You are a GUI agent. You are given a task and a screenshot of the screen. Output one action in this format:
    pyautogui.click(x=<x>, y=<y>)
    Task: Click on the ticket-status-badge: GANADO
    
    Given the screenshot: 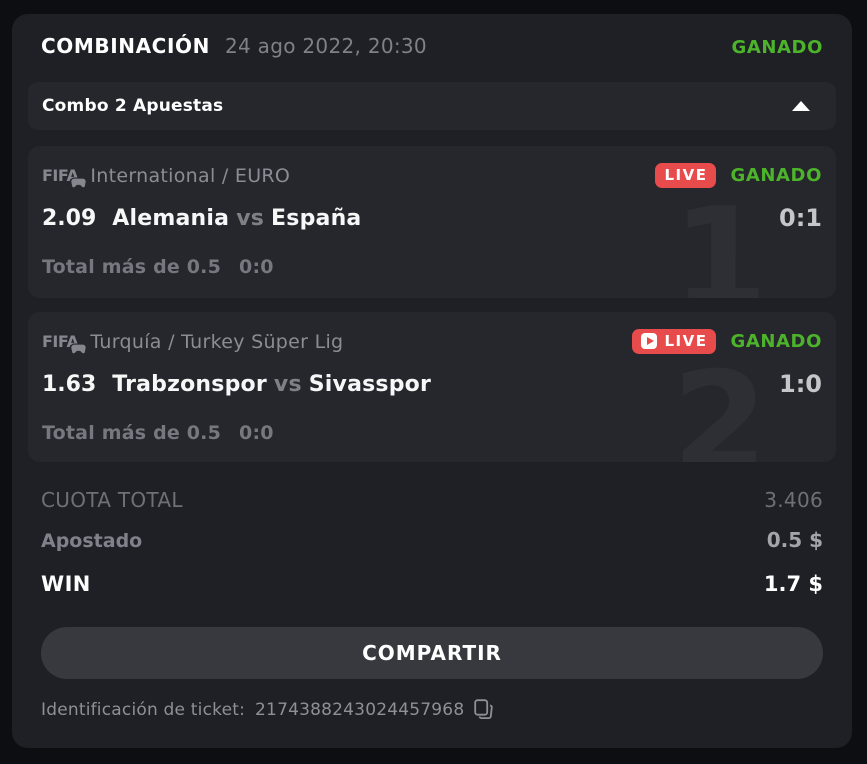 What is the action you would take?
    pyautogui.click(x=777, y=47)
    